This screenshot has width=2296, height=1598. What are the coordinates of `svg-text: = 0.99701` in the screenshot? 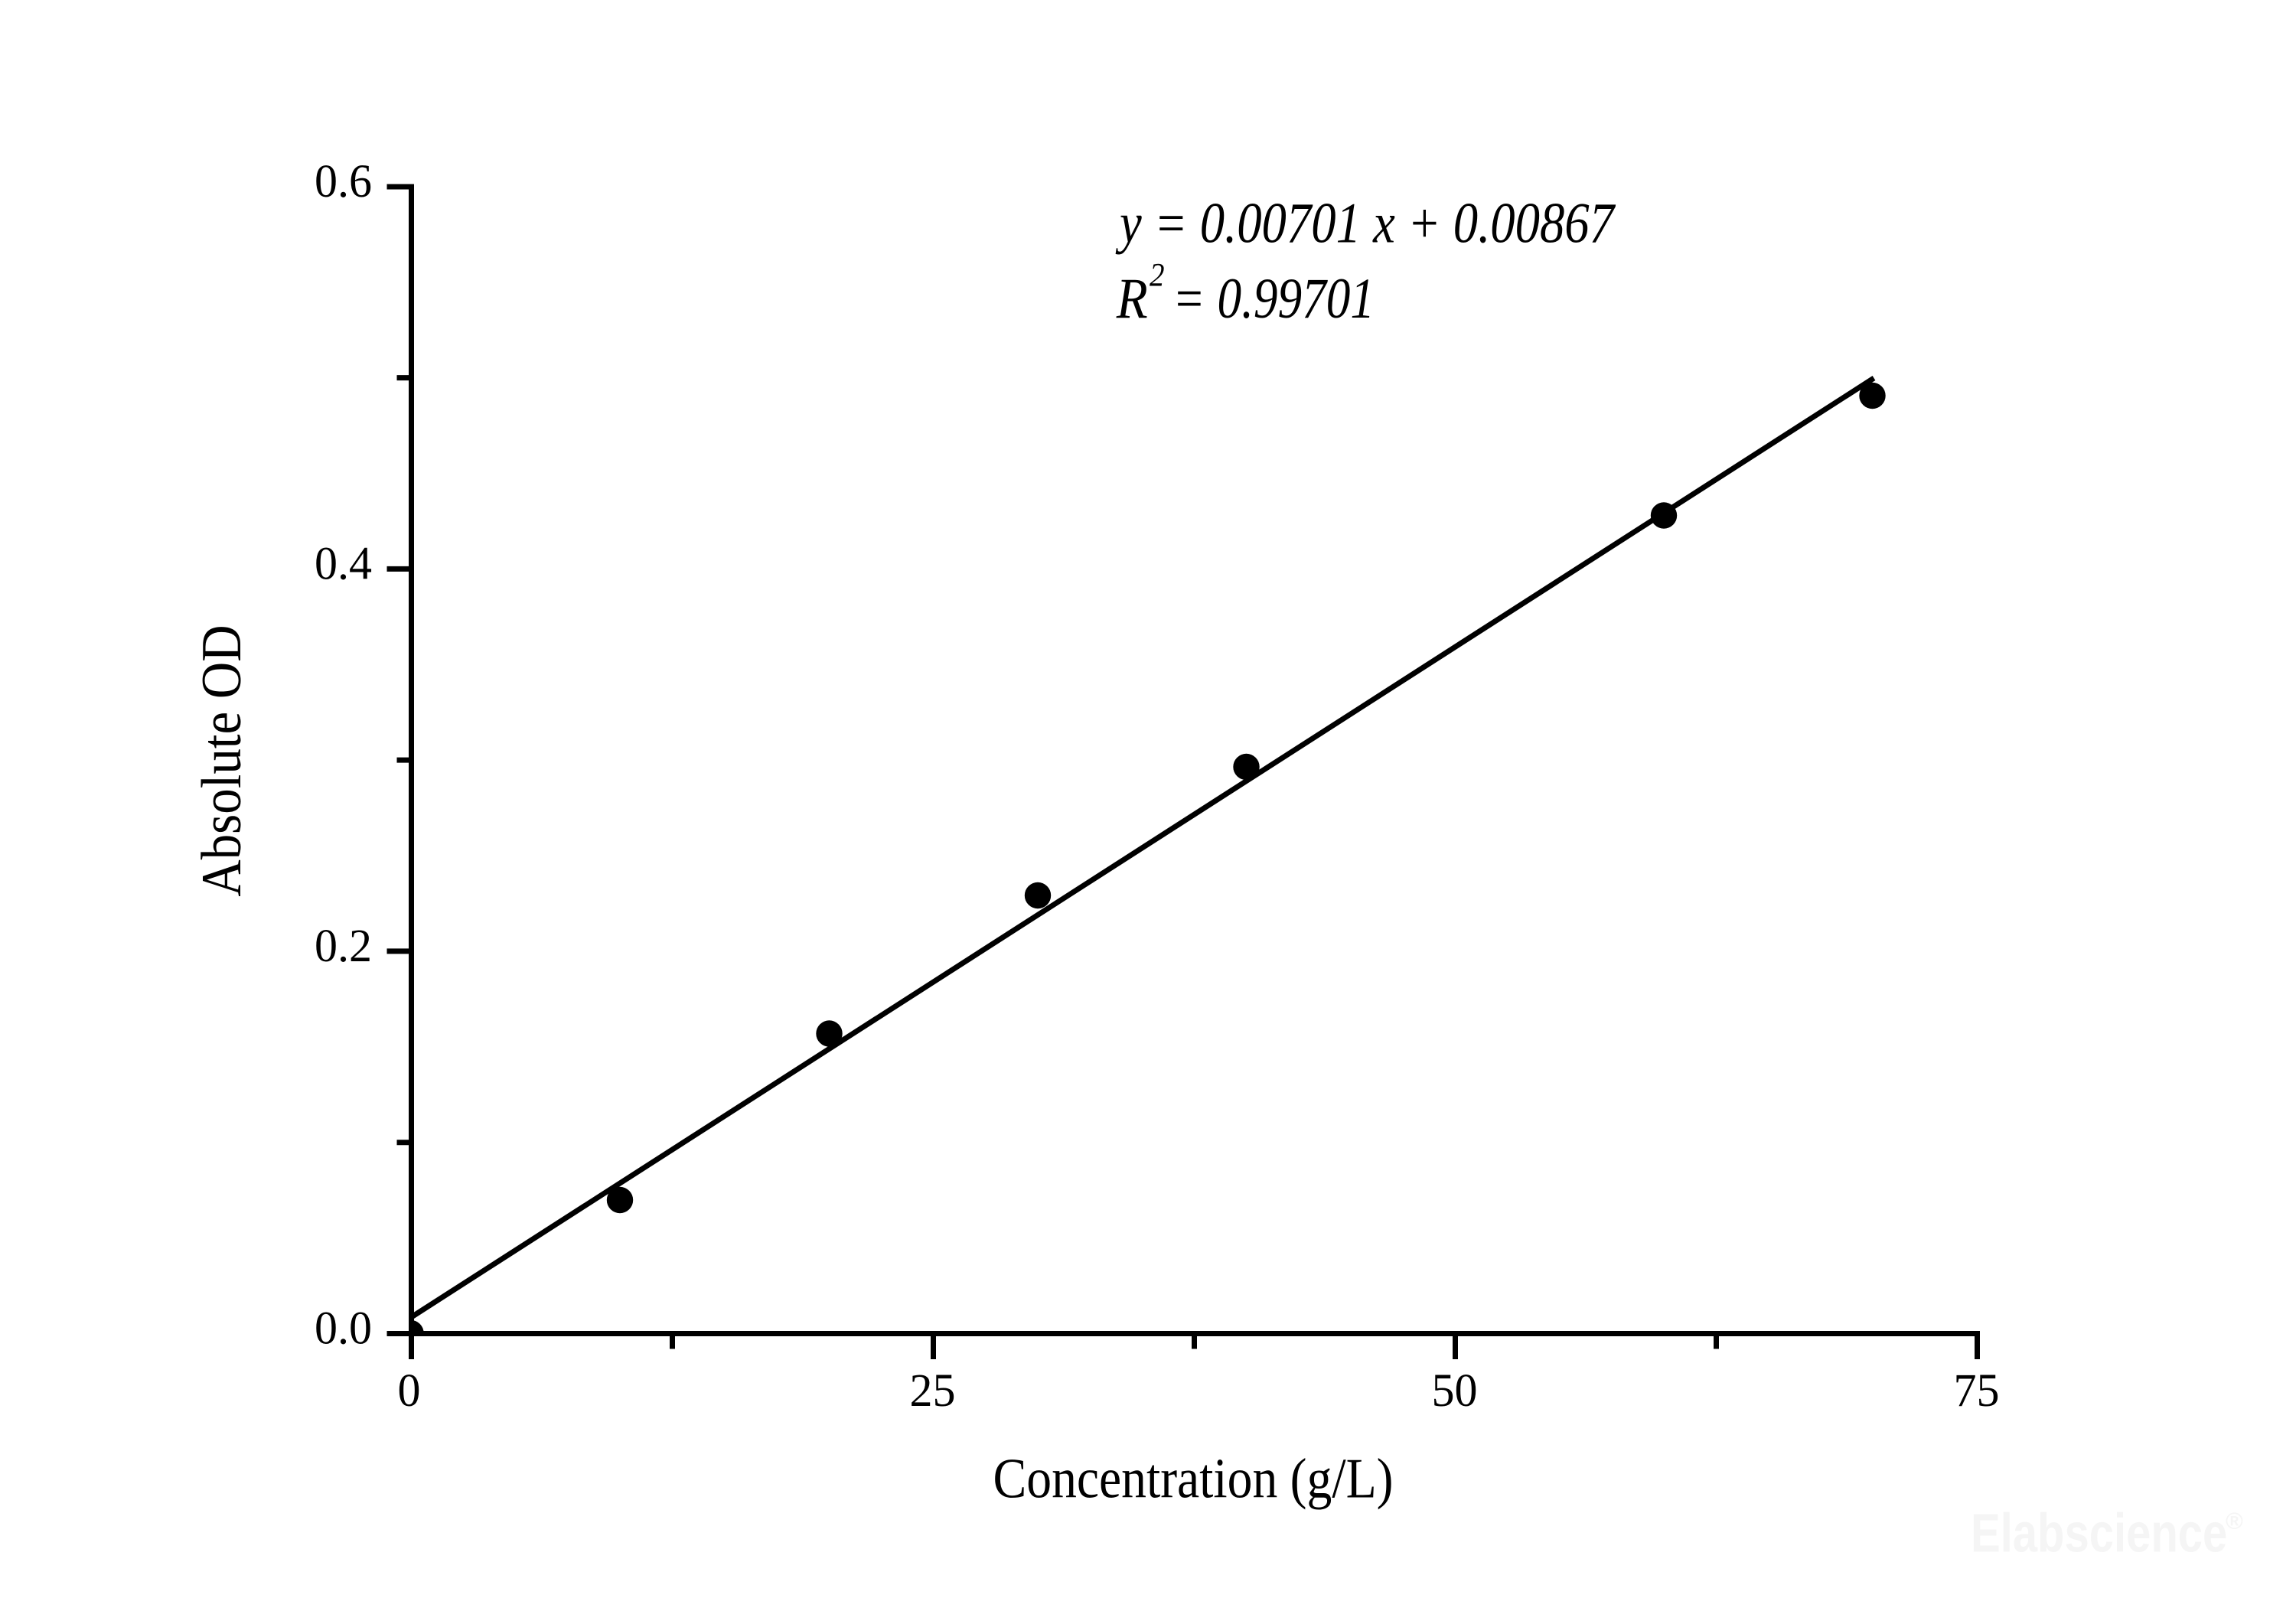 It's located at (1273, 298).